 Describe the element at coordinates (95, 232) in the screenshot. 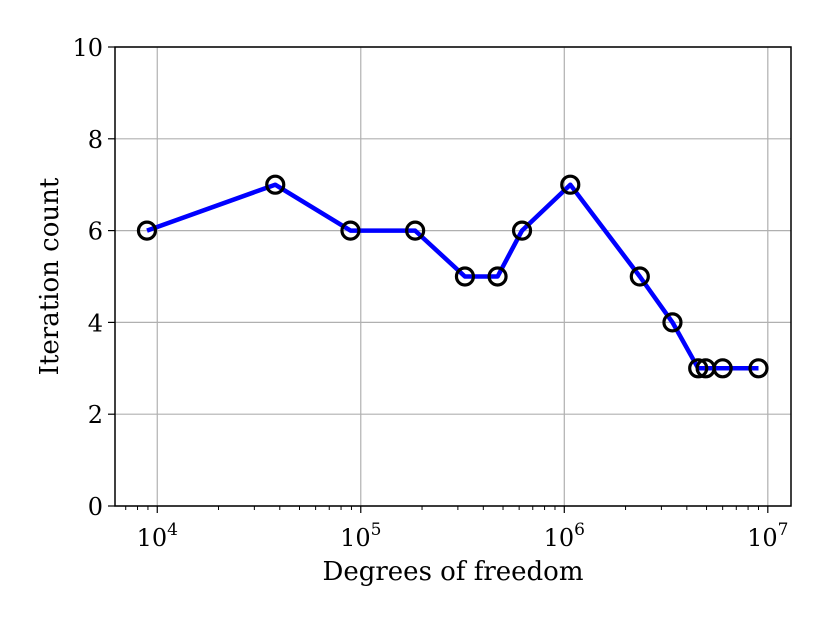

I see `y-tick-label: 6` at that location.